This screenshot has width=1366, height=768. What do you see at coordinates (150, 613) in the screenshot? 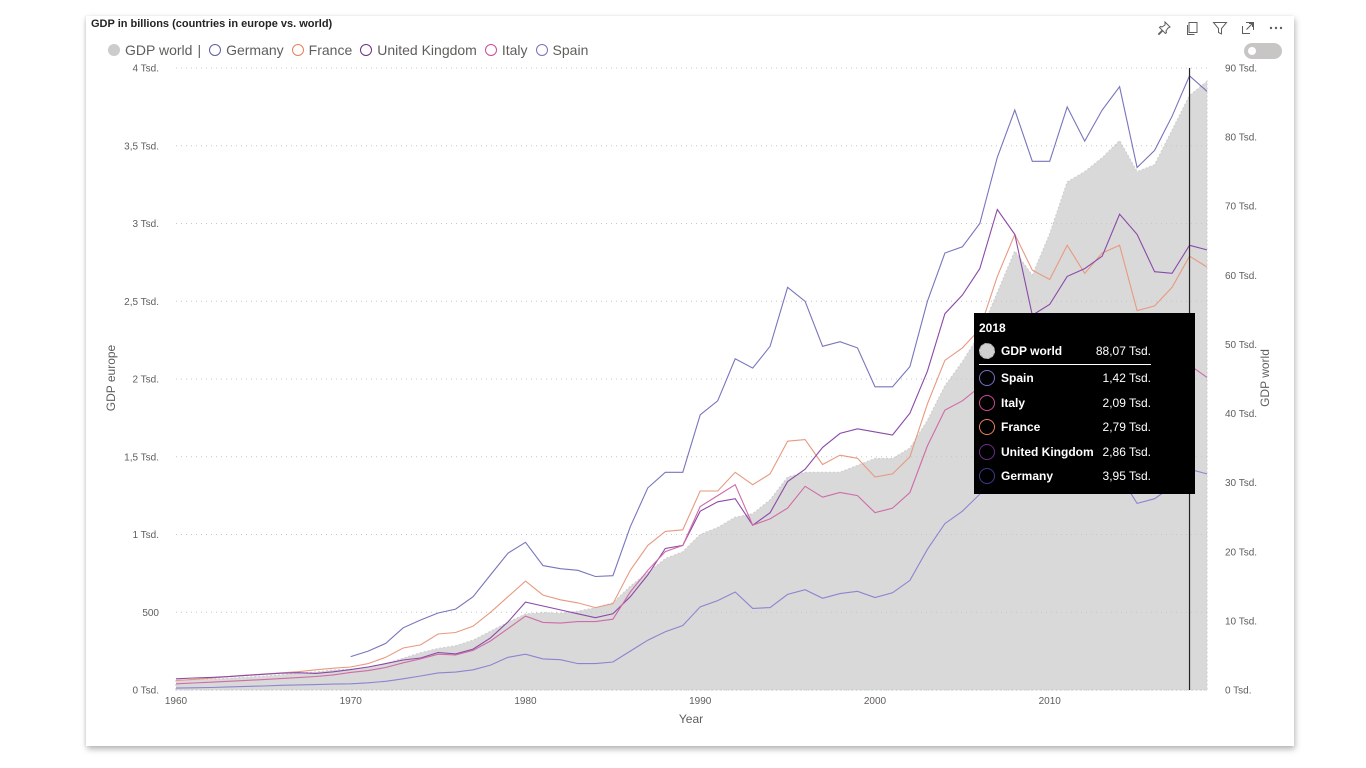
I see `y-axis-tick-label: 500` at bounding box center [150, 613].